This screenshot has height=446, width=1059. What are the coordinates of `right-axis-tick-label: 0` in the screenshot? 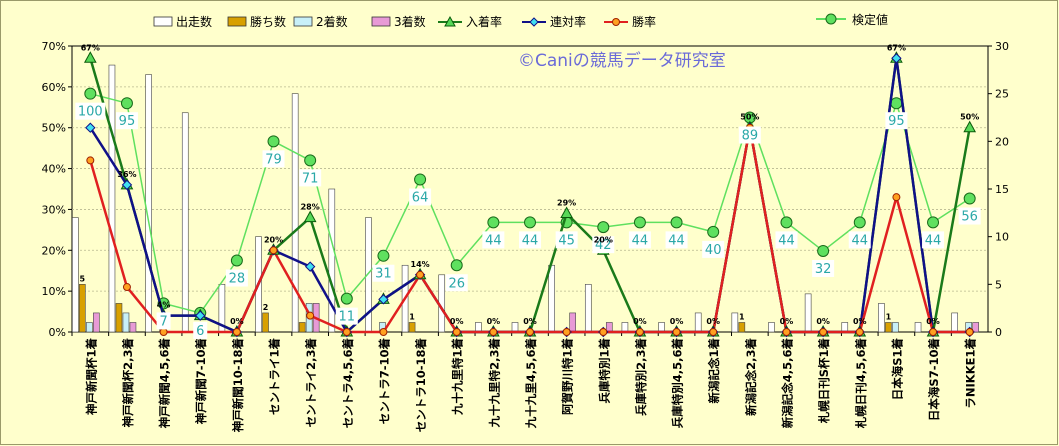 It's located at (998, 332).